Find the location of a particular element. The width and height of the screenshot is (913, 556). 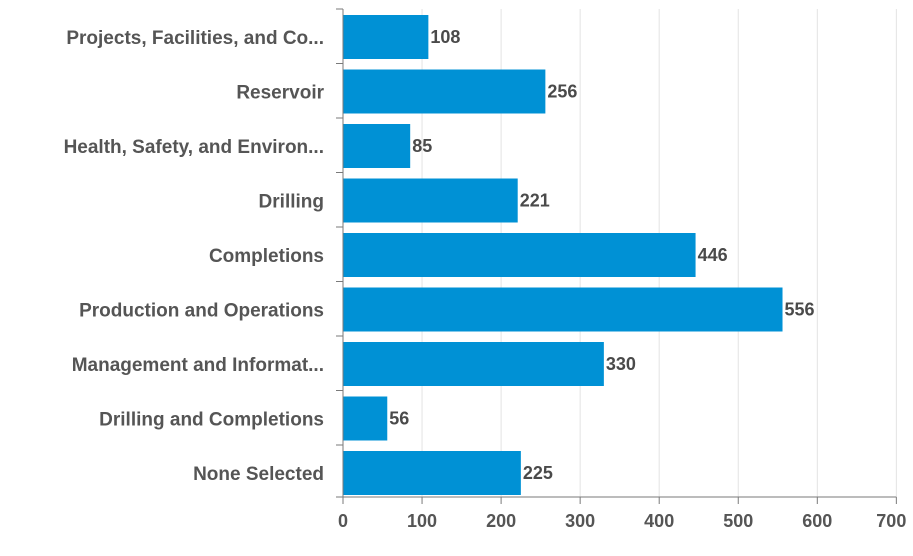

value-label: 446 is located at coordinates (713, 255).